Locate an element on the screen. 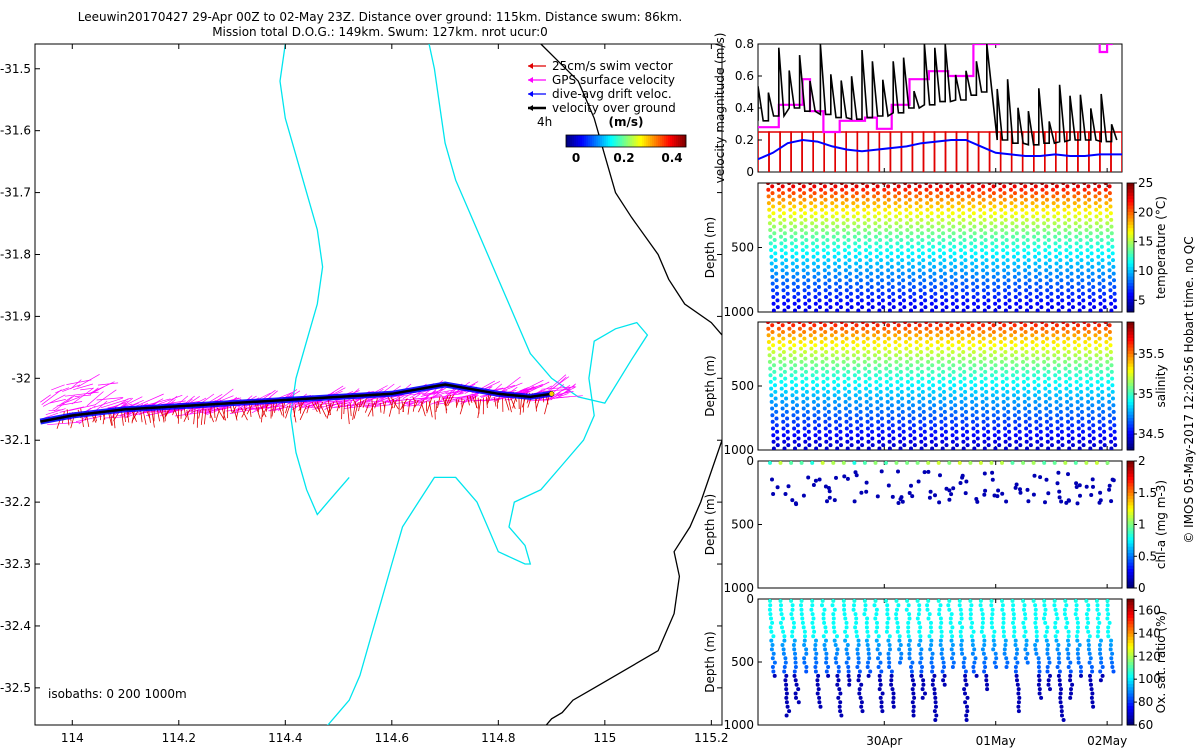 The height and width of the screenshot is (750, 1200). map-y-tick-label: -32.3 is located at coordinates (15, 564).